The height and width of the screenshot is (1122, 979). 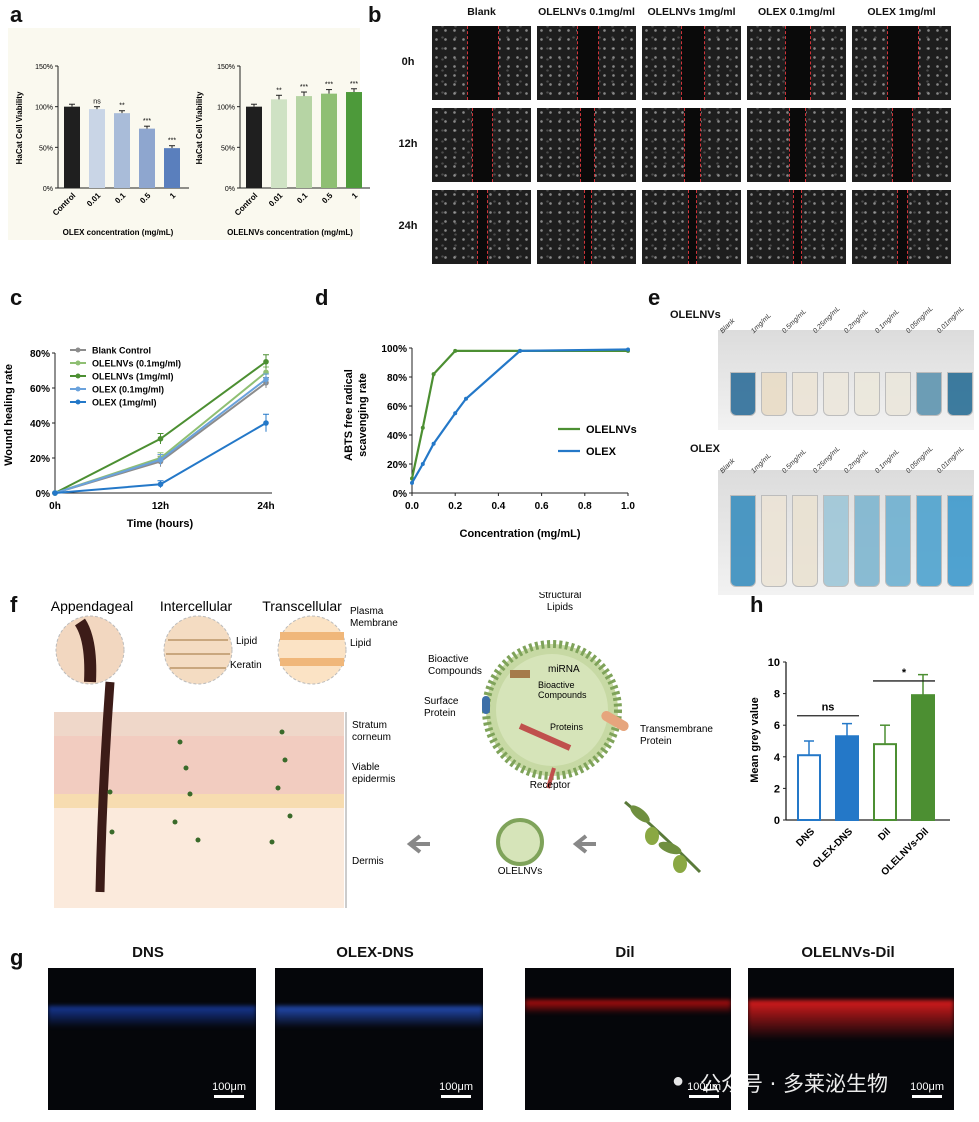 What do you see at coordinates (375, 952) in the screenshot?
I see `g-title: OLEX-DNS` at bounding box center [375, 952].